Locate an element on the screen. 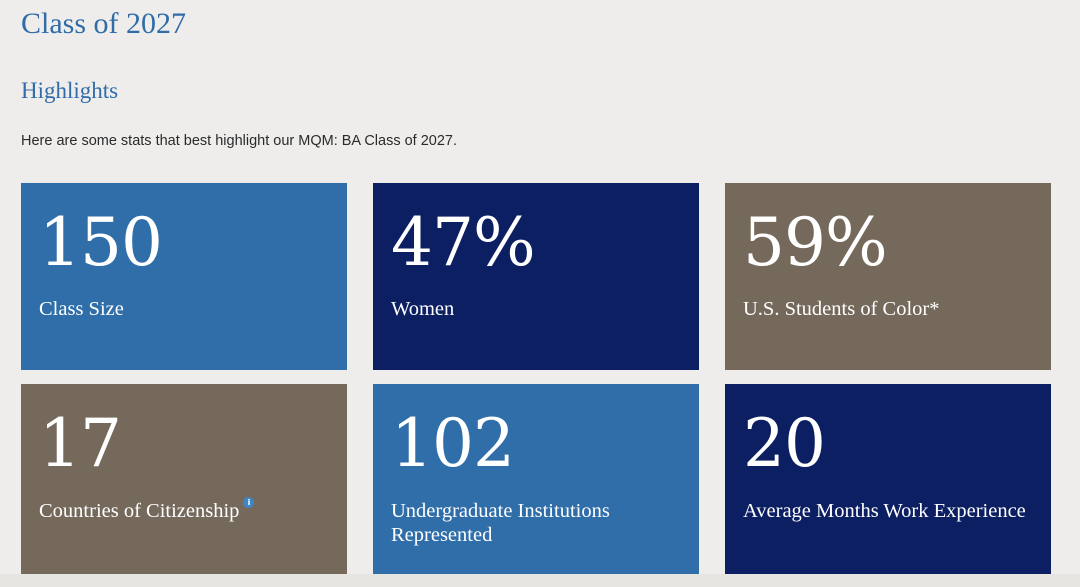 This screenshot has height=587, width=1080. stat-value: 47% is located at coordinates (463, 242).